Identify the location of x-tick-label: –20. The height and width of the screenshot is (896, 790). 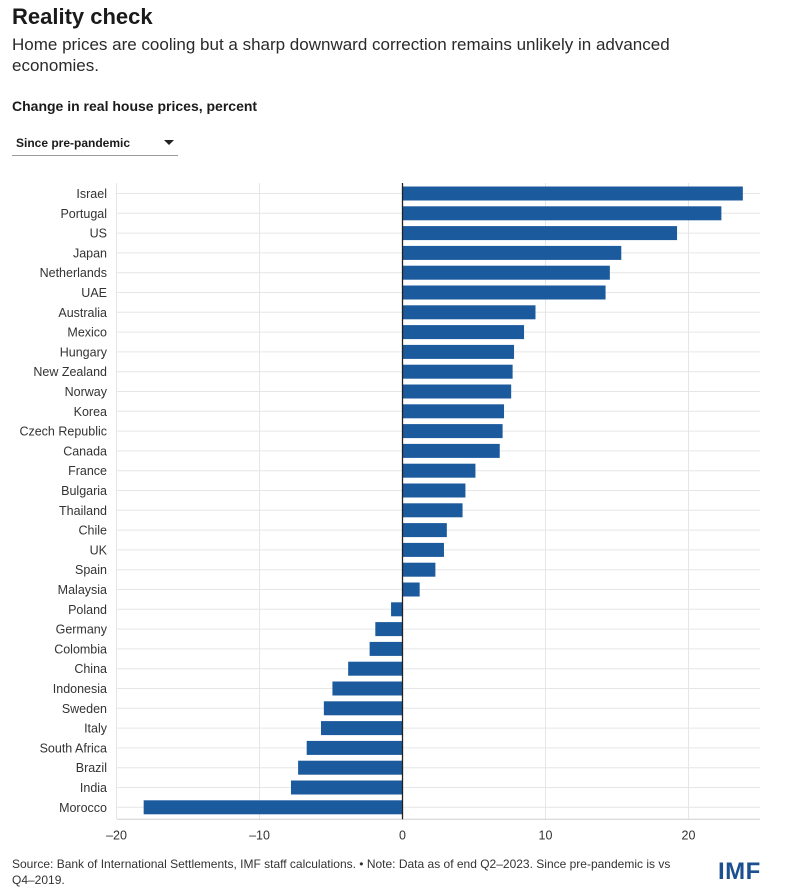
(116, 835).